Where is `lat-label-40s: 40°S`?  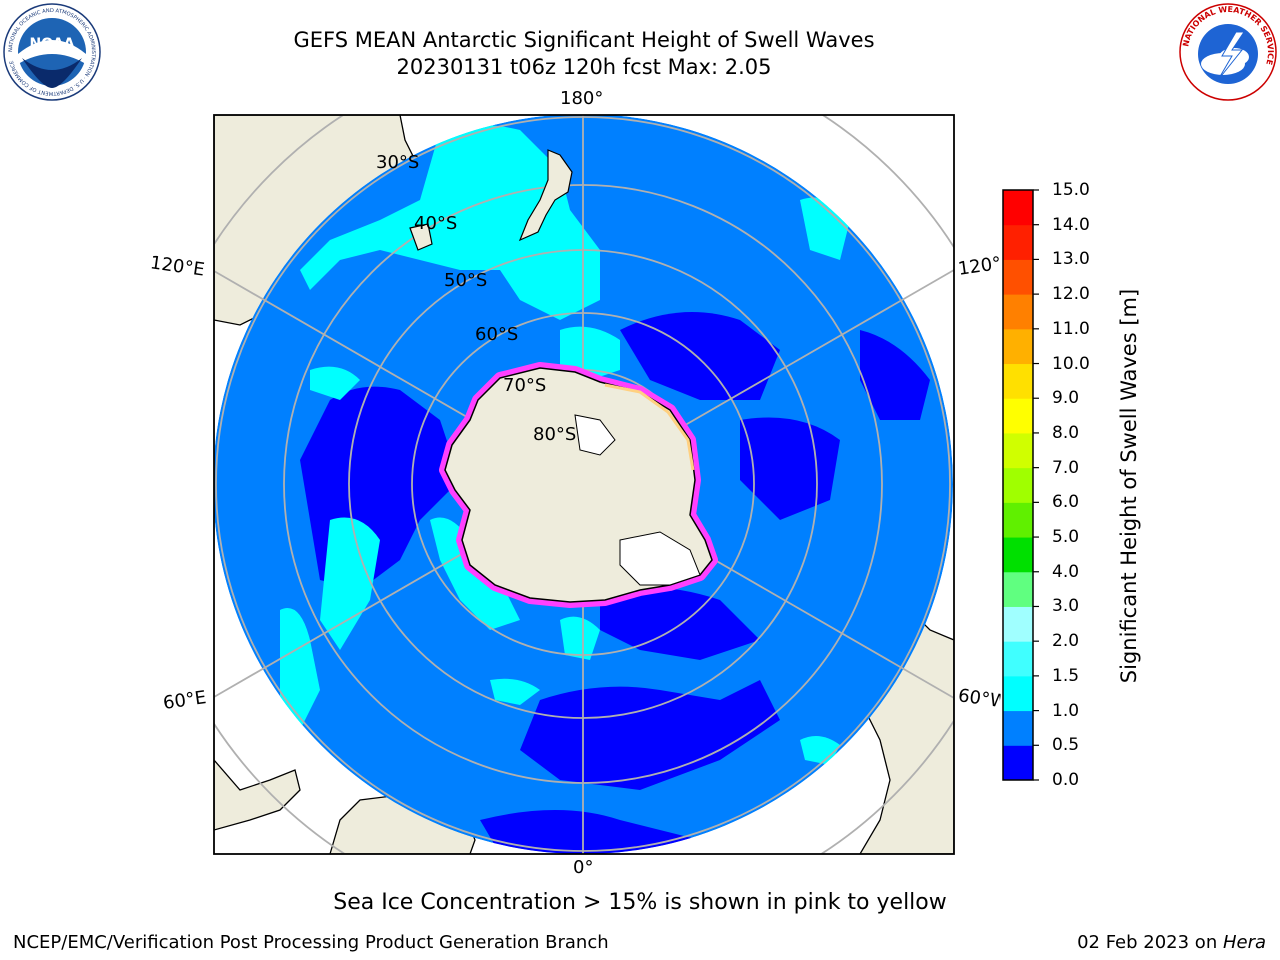 lat-label-40s: 40°S is located at coordinates (436, 223).